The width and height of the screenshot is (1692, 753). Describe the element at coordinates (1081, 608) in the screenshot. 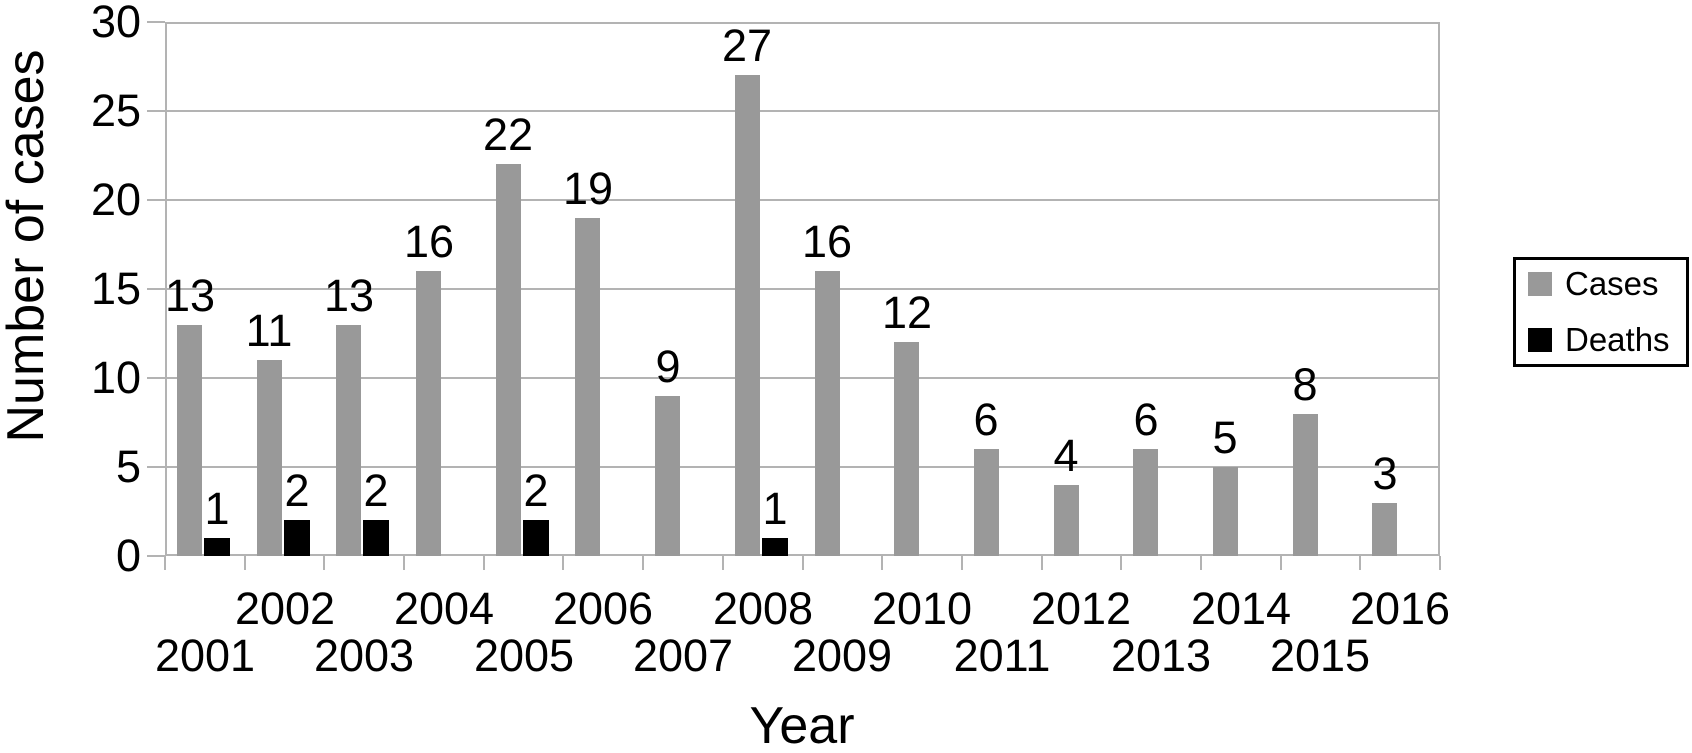

I see `x-tick-label: 2012` at that location.